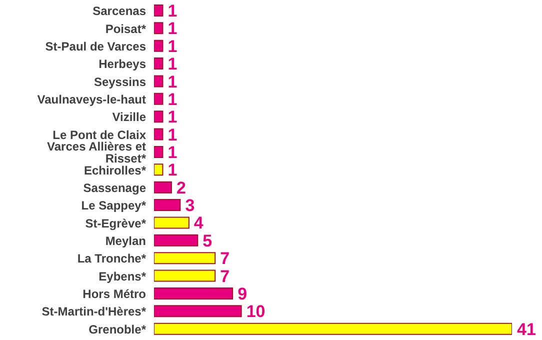 The width and height of the screenshot is (542, 340). Describe the element at coordinates (94, 311) in the screenshot. I see `y-tick-label: St-Martin-d'Hères*` at that location.